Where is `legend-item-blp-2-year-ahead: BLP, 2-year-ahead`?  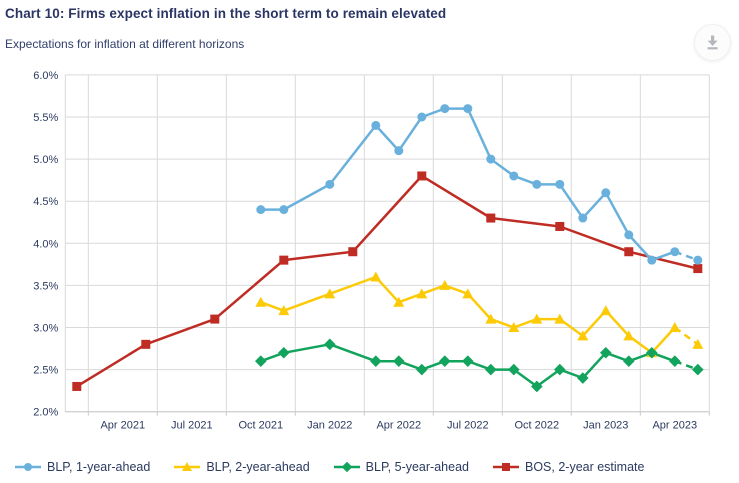 legend-item-blp-2-year-ahead: BLP, 2-year-ahead is located at coordinates (241, 467).